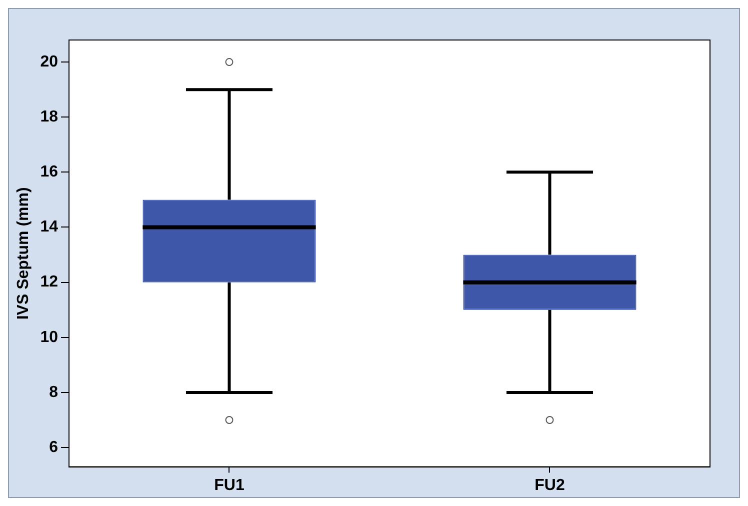  I want to click on y-tick-label: 14, so click(49, 227).